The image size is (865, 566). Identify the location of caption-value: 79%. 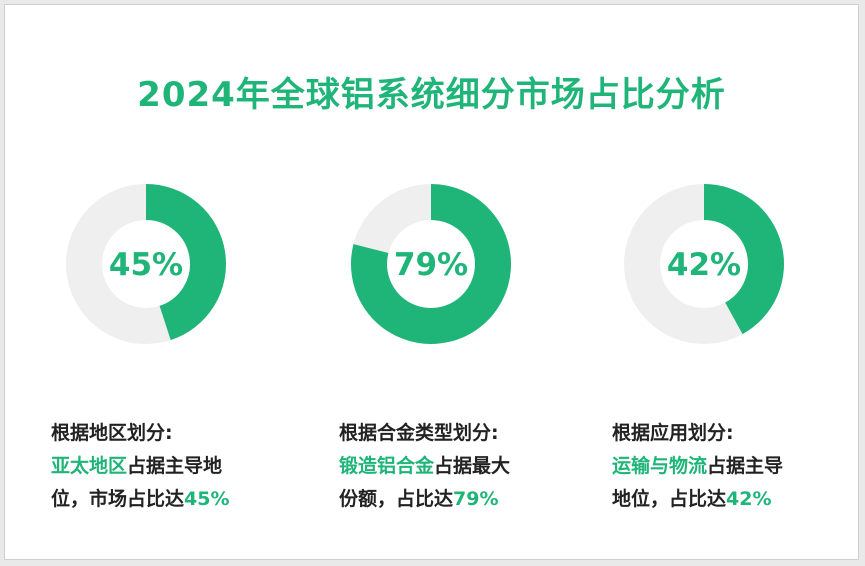
(476, 499).